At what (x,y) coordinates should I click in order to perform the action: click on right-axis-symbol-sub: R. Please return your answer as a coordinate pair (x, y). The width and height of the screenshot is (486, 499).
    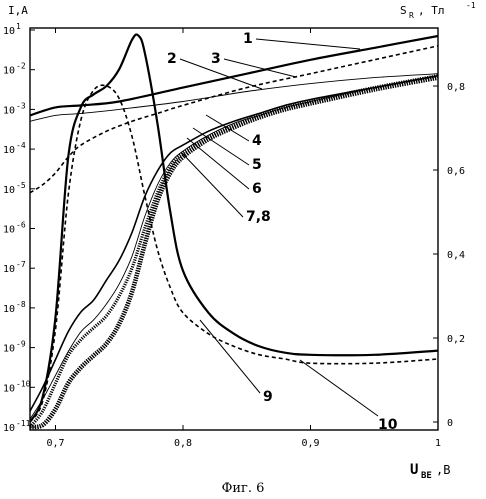
    Looking at the image, I should click on (411, 15).